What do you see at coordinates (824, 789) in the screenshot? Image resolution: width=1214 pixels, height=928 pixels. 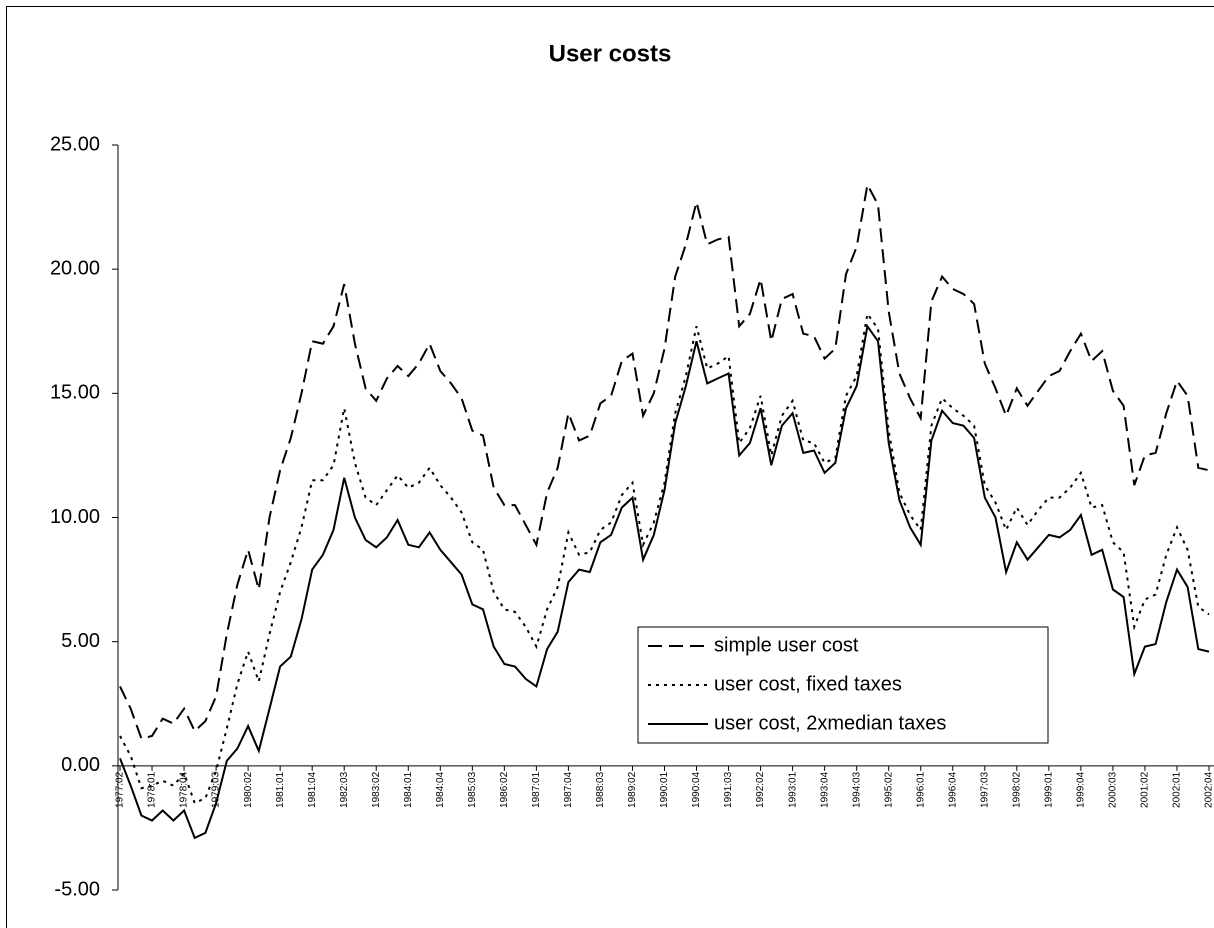 I see `x-tick-label: 1993:04` at bounding box center [824, 789].